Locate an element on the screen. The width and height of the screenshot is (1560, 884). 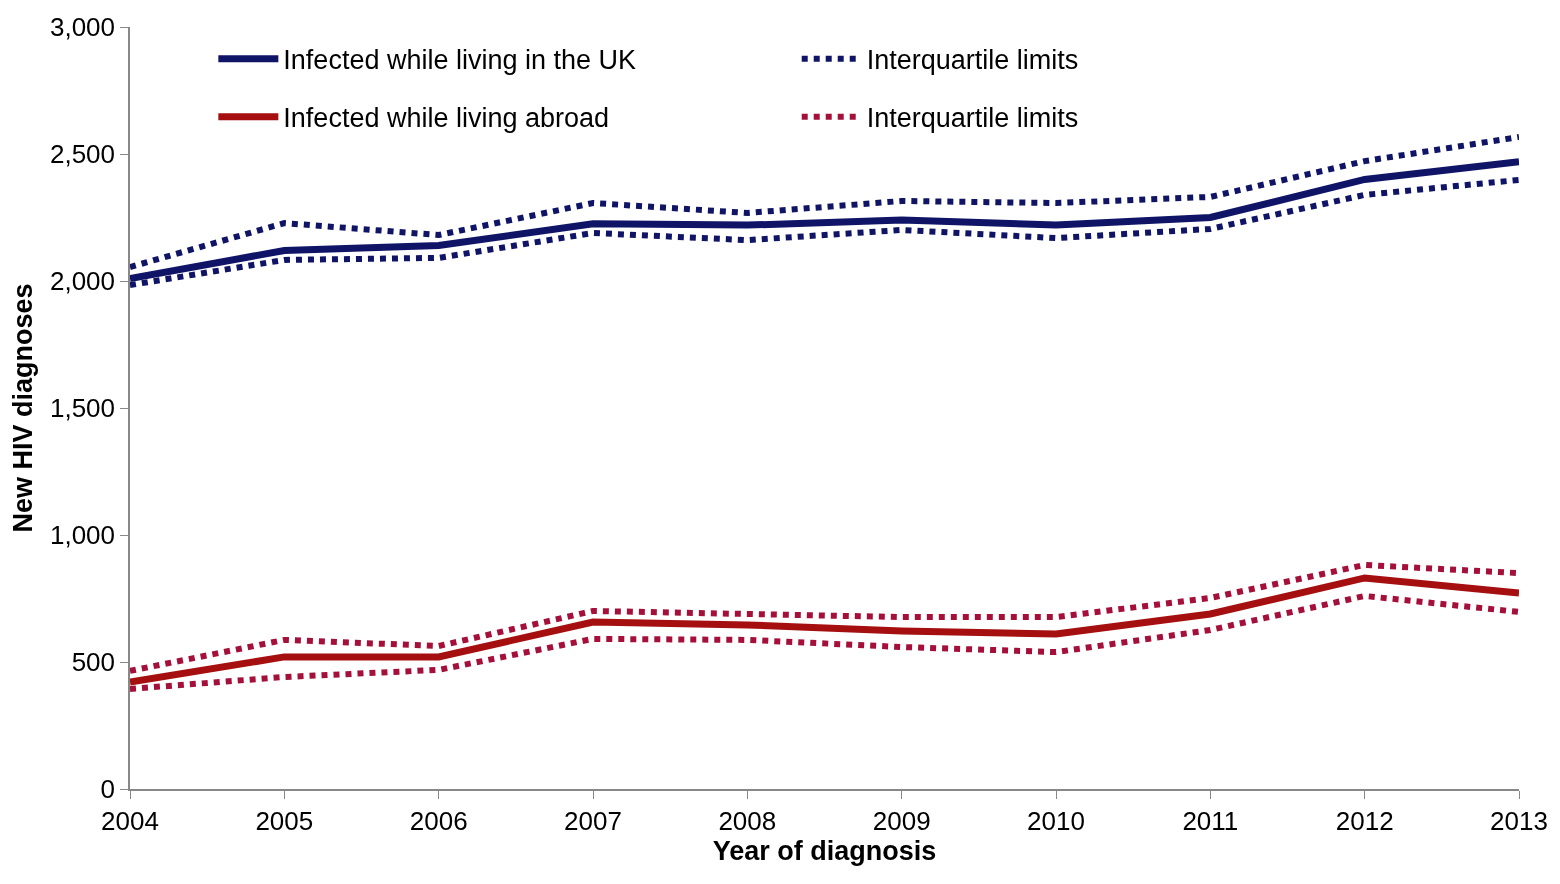
y-tick-label: 0 is located at coordinates (108, 789).